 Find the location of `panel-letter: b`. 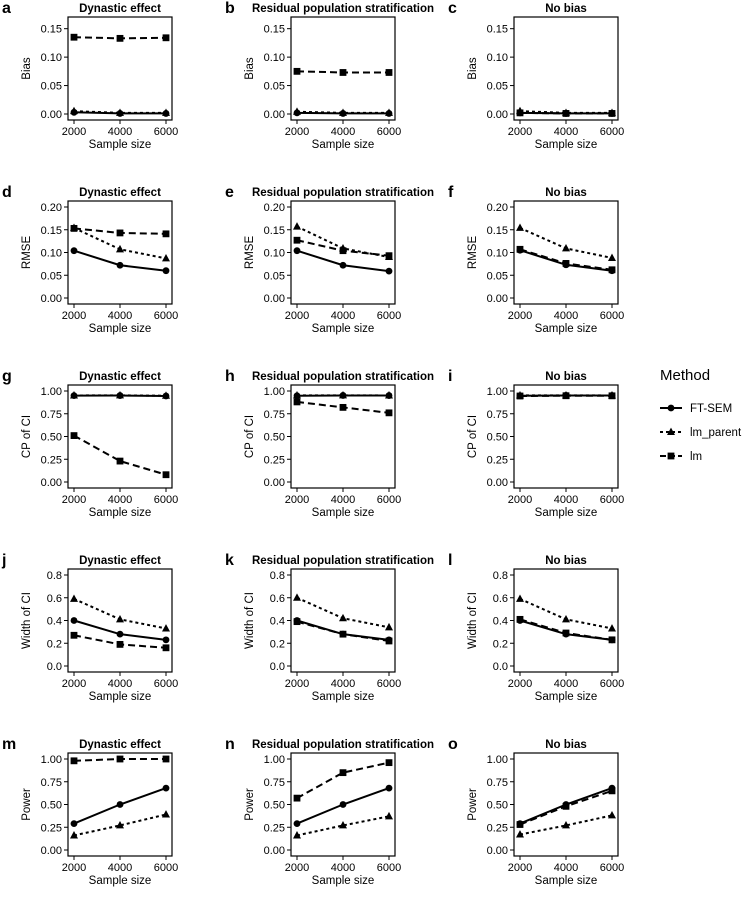

panel-letter: b is located at coordinates (230, 8).